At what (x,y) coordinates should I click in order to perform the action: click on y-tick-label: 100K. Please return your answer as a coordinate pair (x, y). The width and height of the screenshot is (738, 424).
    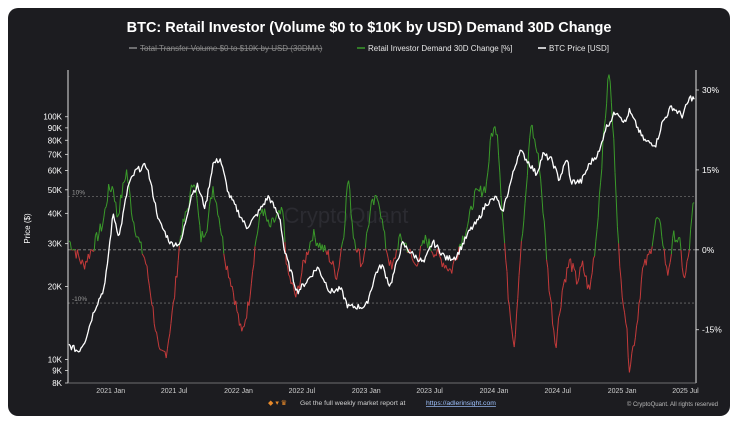
    Looking at the image, I should click on (52, 117).